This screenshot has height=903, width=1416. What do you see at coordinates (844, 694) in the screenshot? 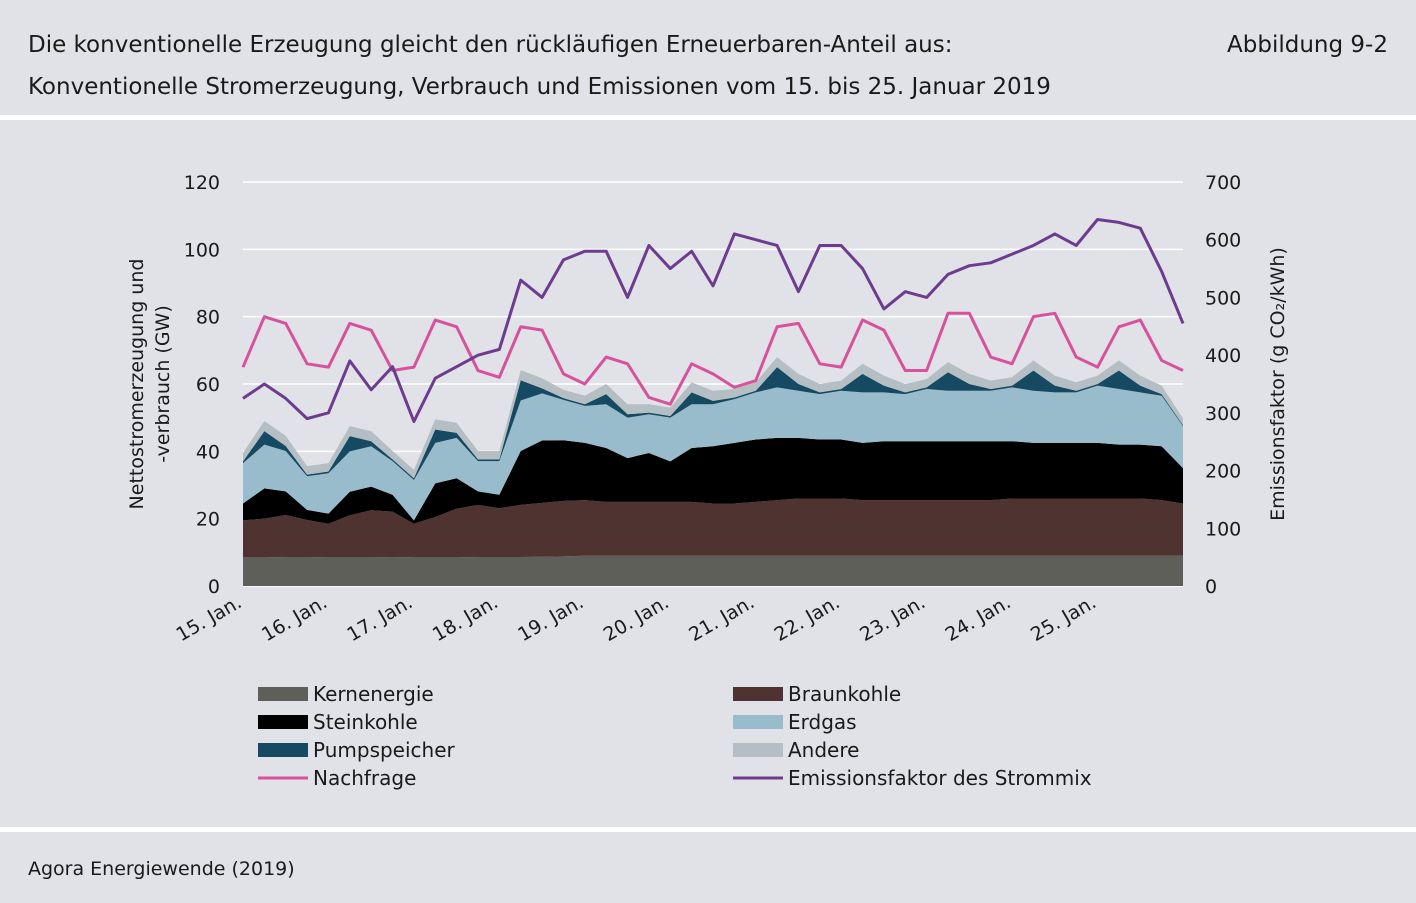
I see `legend-label: Braunkohle` at bounding box center [844, 694].